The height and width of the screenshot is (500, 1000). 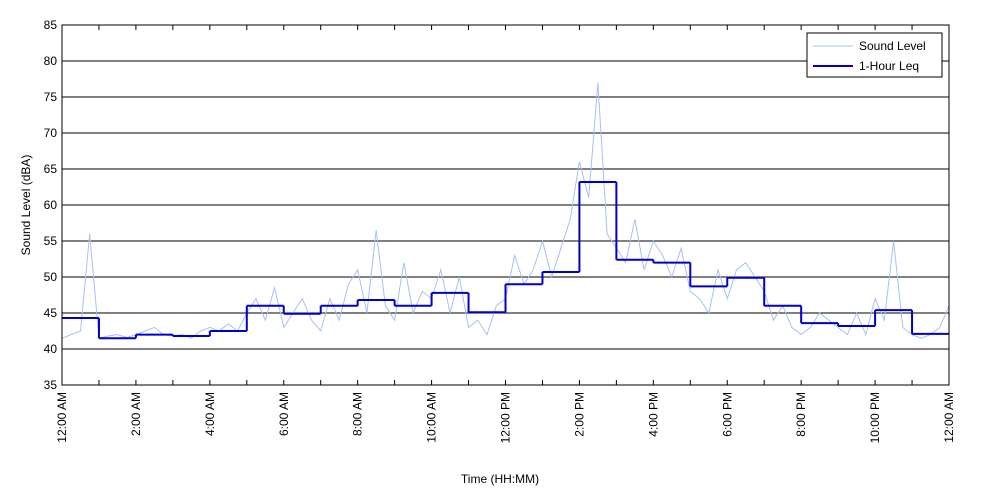 What do you see at coordinates (51, 133) in the screenshot?
I see `y-tick-label: 70` at bounding box center [51, 133].